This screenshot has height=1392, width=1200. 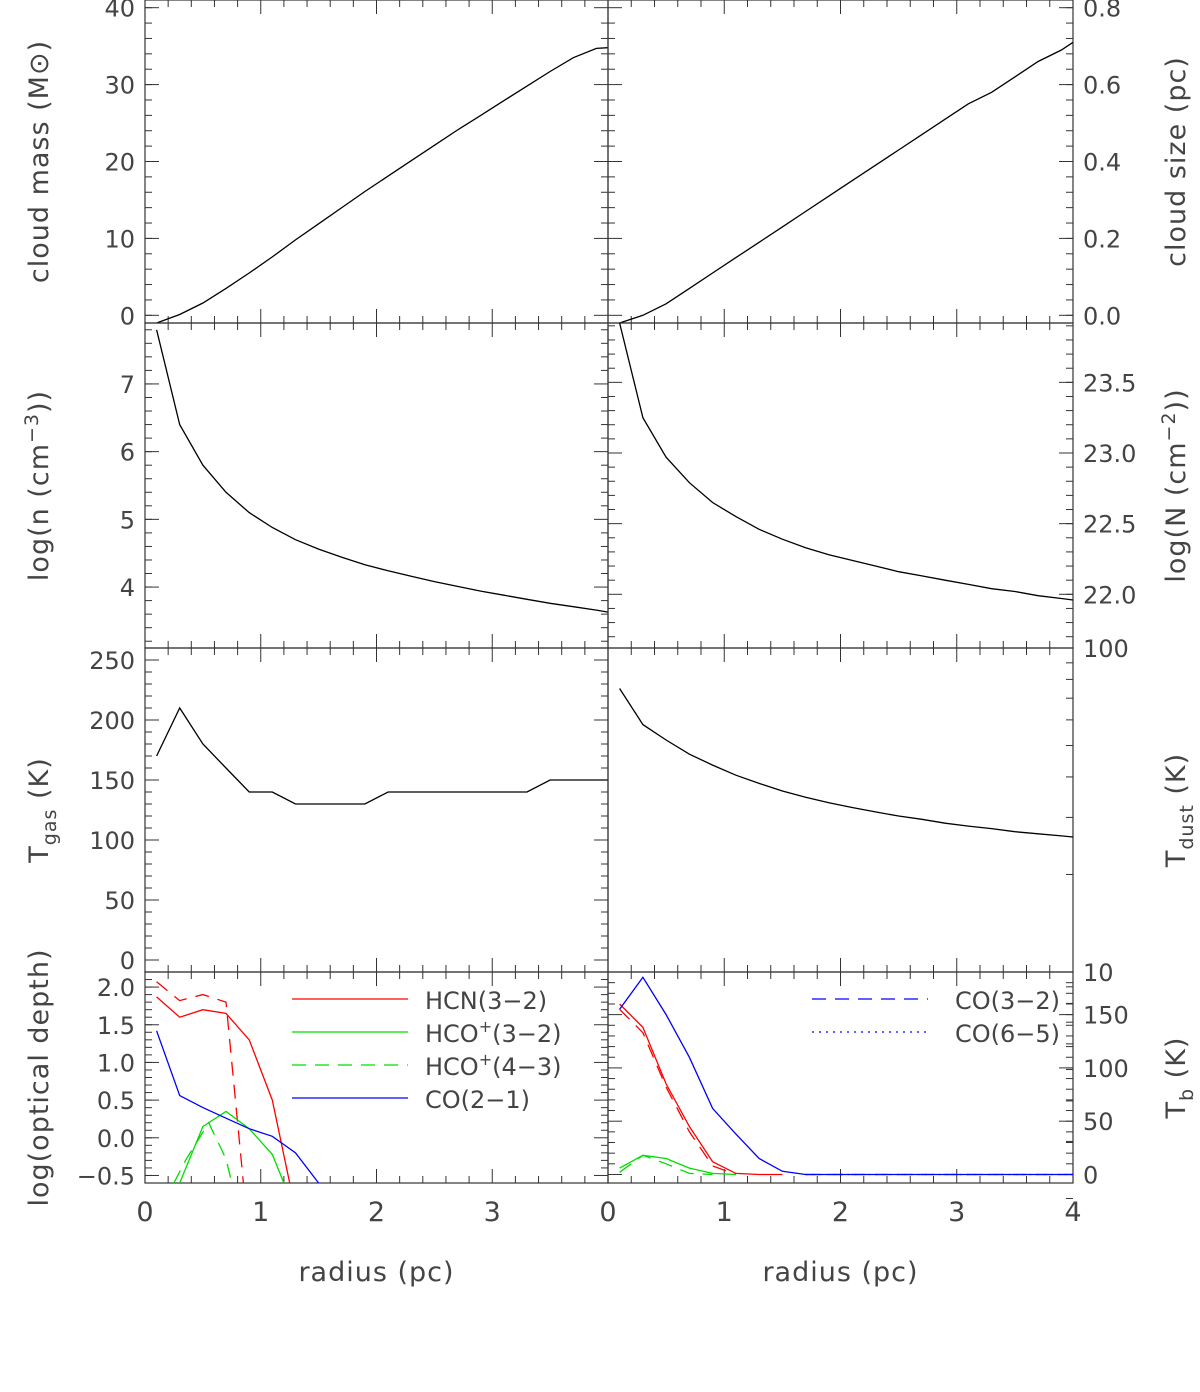 I want to click on y-tick-label: 0.2, so click(x=1102, y=239).